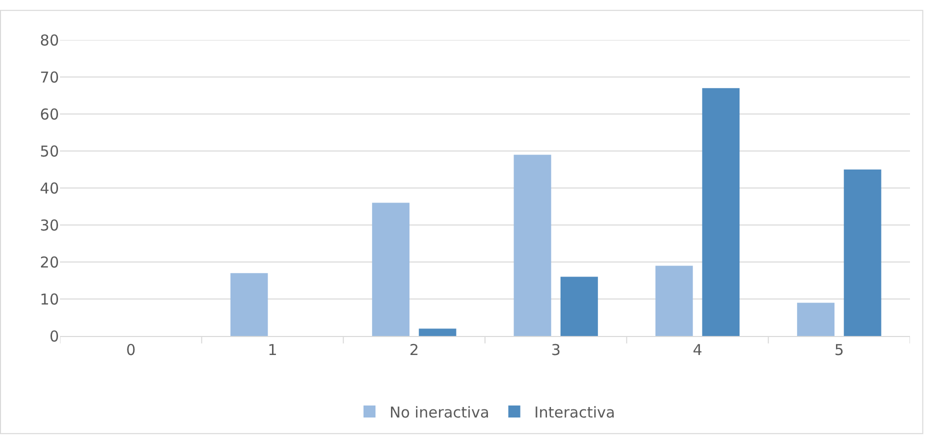  I want to click on legend-label: No ineractiva, so click(440, 412).